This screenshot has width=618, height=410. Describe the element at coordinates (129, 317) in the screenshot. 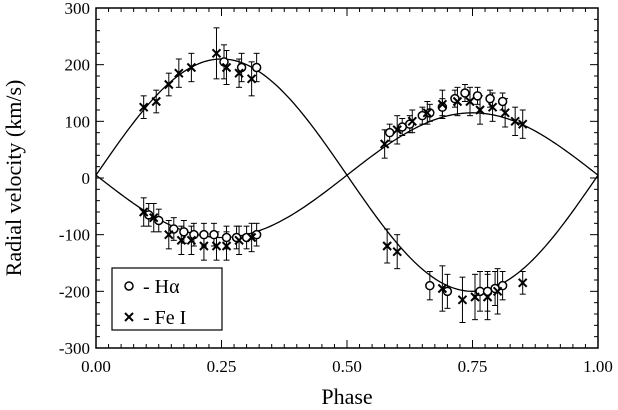

I see `legend-cross-marker` at that location.